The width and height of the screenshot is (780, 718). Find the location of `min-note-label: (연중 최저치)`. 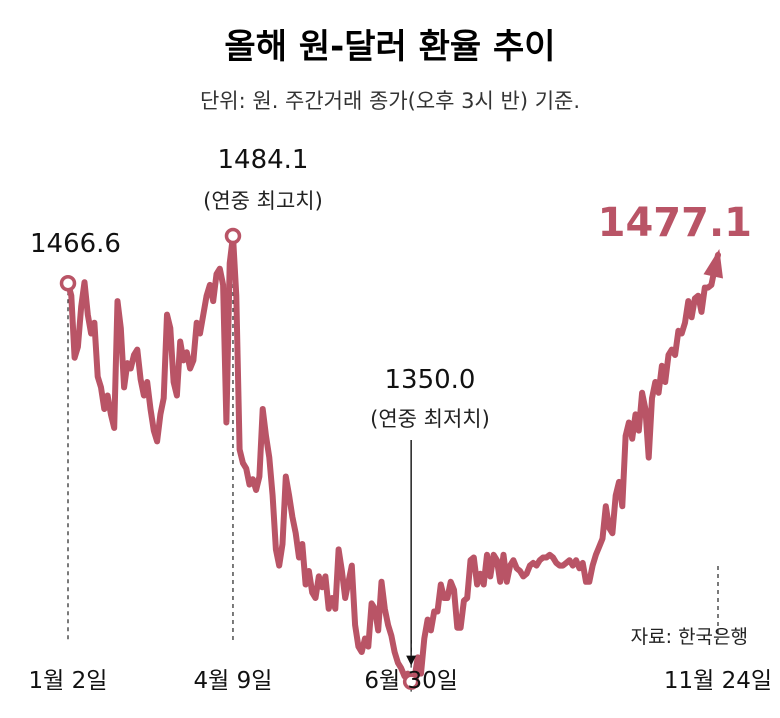

min-note-label: (연중 최저치) is located at coordinates (430, 419).